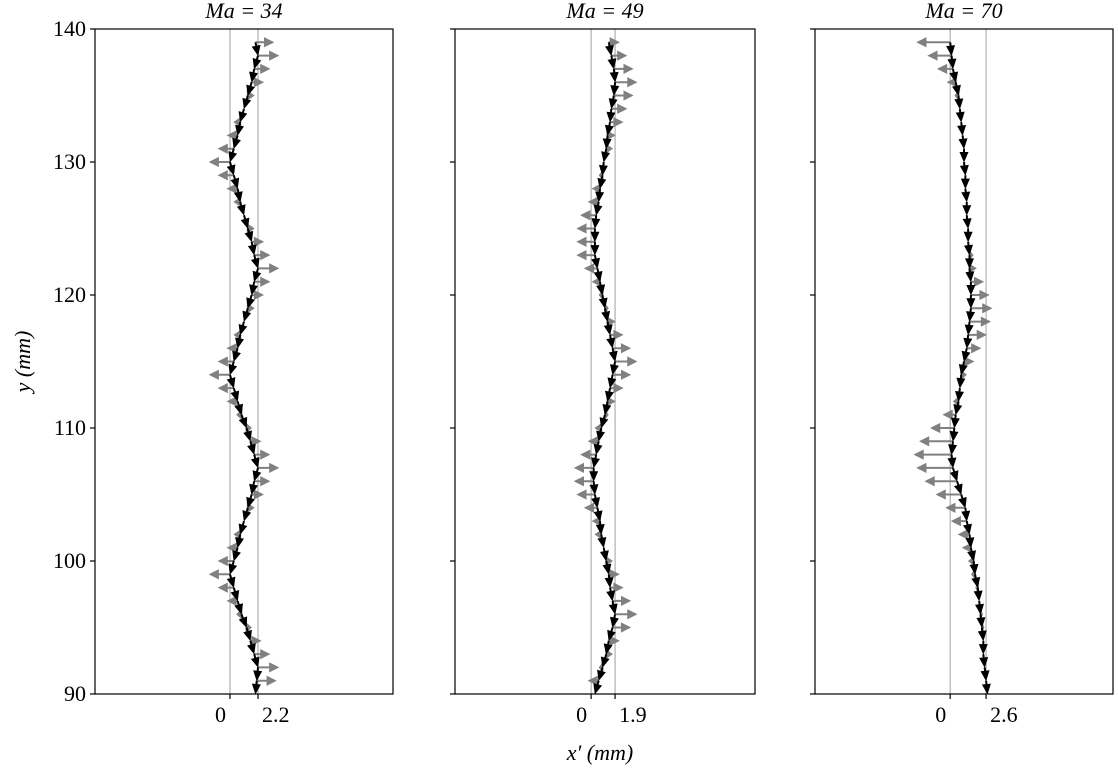 The width and height of the screenshot is (1118, 773). Describe the element at coordinates (22, 363) in the screenshot. I see `y-axis-label: y (mm)` at that location.